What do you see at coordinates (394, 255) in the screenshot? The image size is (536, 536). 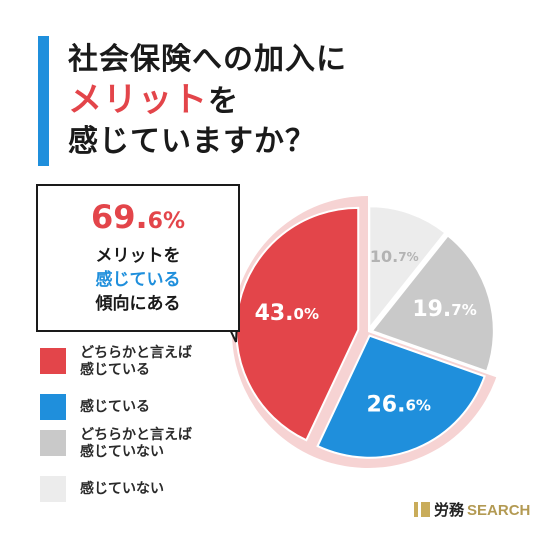 I see `pie-slice-label: 10.7%` at bounding box center [394, 255].